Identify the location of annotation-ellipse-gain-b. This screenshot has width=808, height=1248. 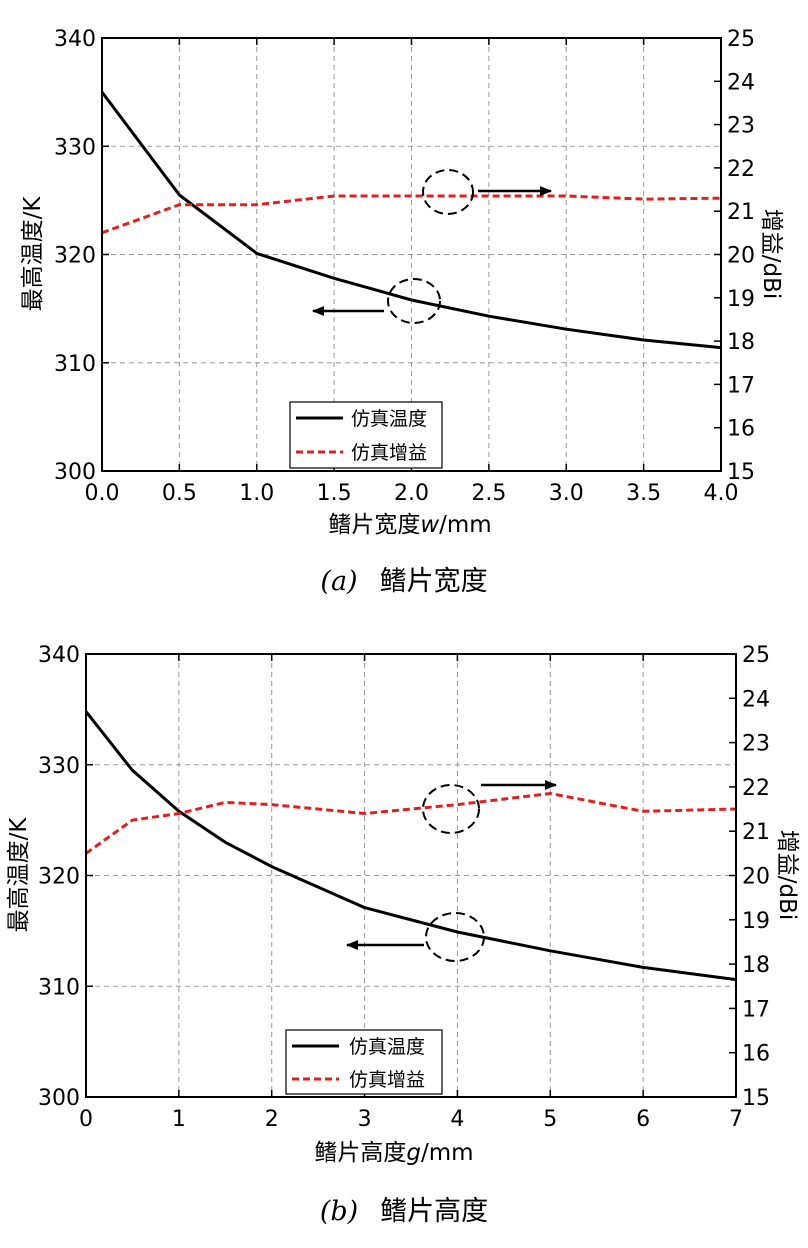
(451, 809).